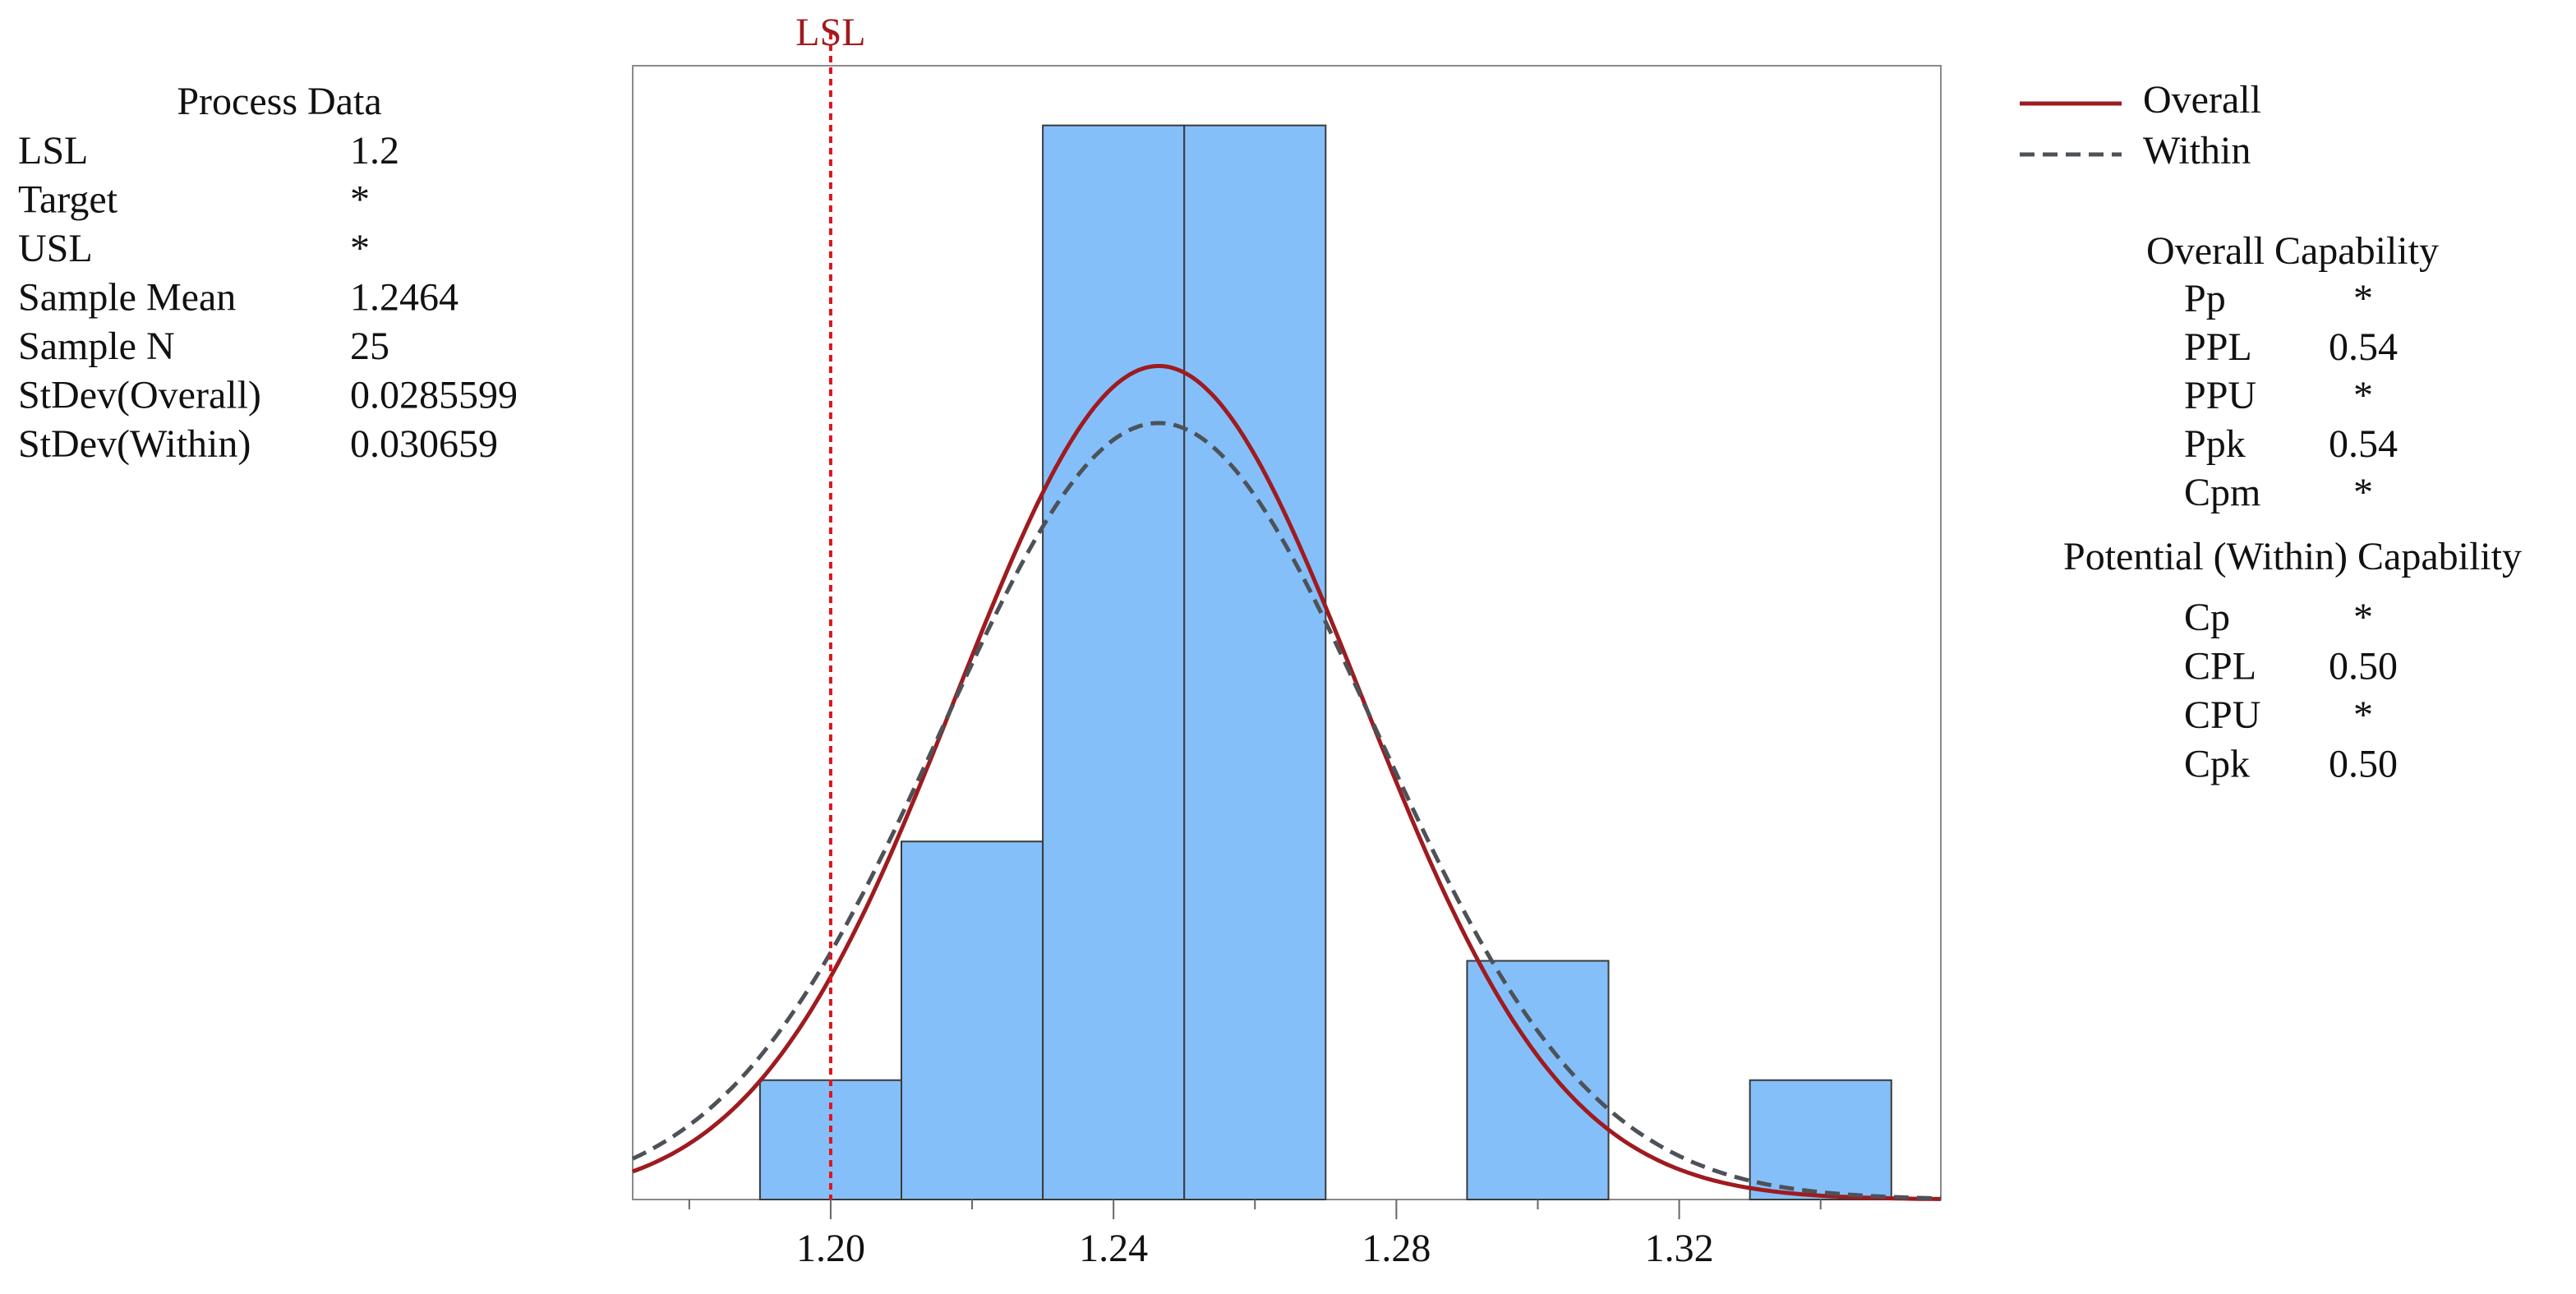 This screenshot has height=1294, width=2576. I want to click on row-label: Cpk, so click(2217, 764).